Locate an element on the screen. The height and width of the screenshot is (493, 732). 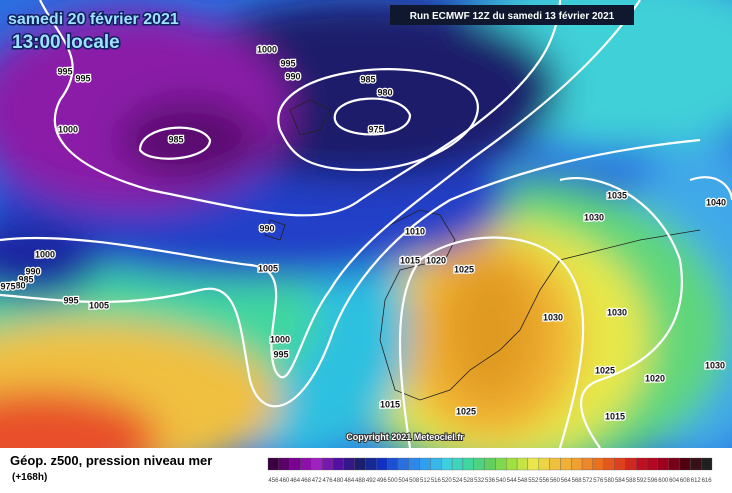
isobar-label: 1040 is located at coordinates (716, 202).